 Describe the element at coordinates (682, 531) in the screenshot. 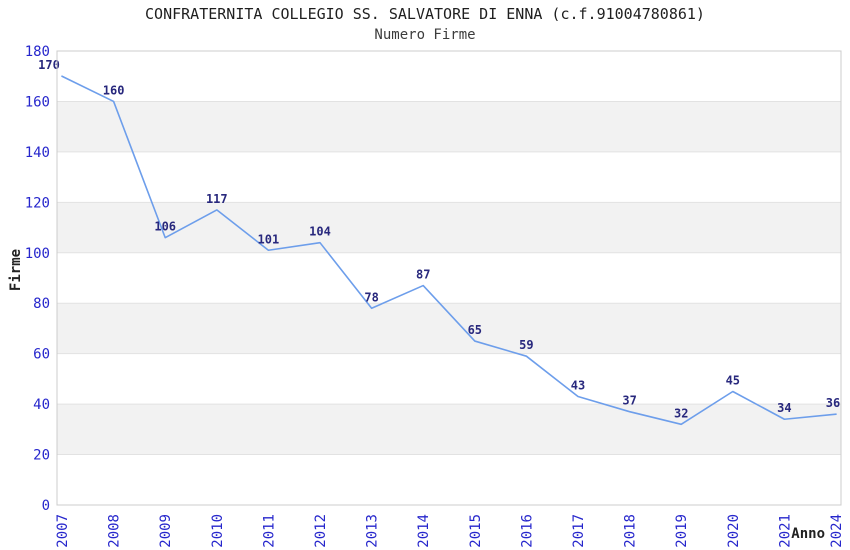

I see `x-tick-label: 2019` at that location.